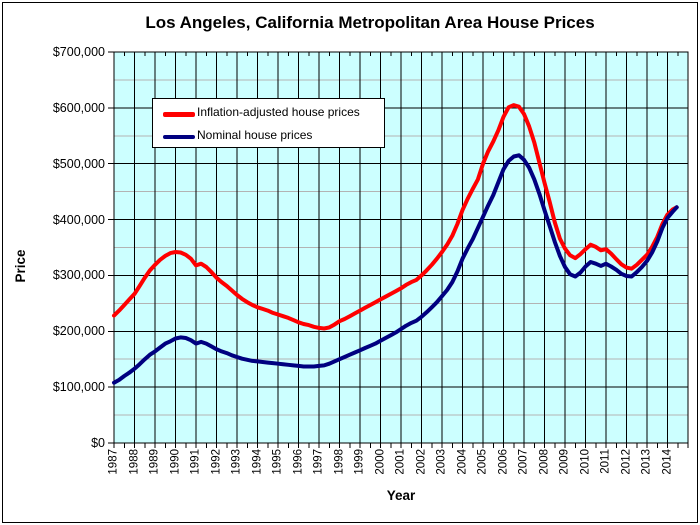  Describe the element at coordinates (113, 462) in the screenshot. I see `x-tick-label: 1987` at that location.